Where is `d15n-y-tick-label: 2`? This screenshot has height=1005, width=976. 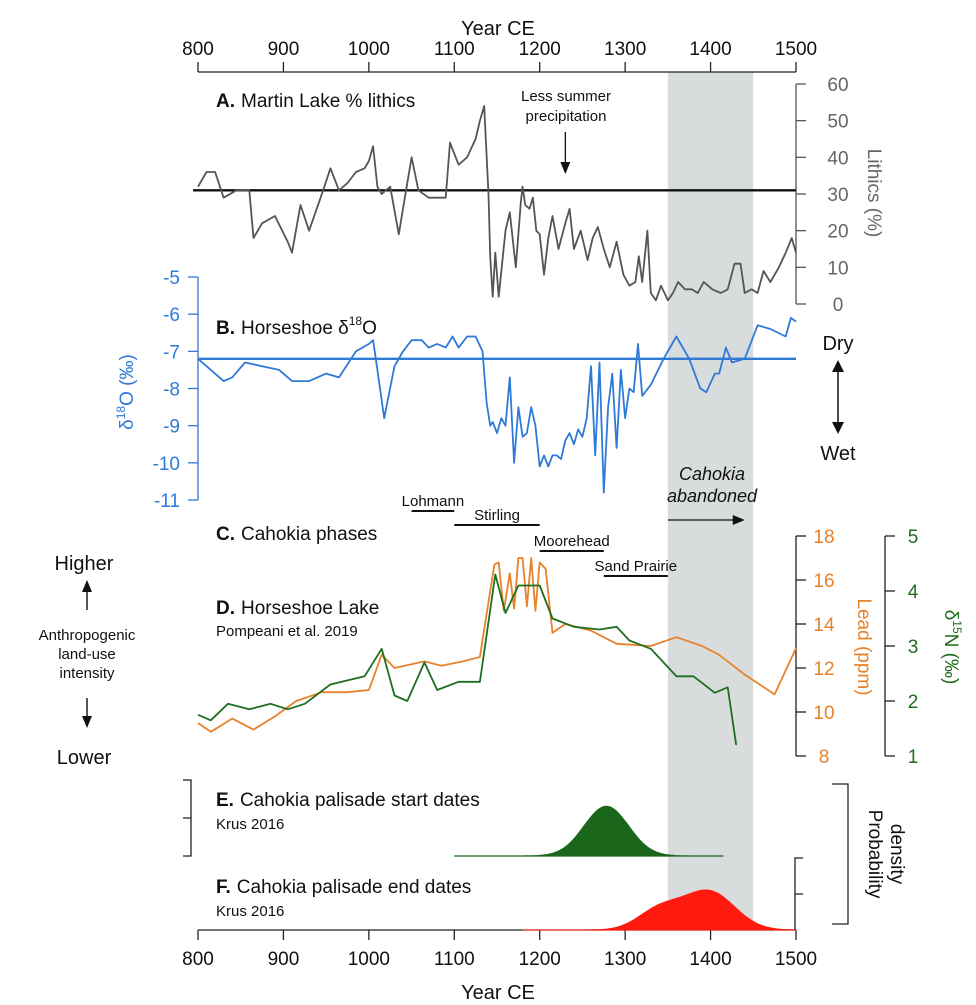
d15n-y-tick-label: 2 is located at coordinates (913, 702).